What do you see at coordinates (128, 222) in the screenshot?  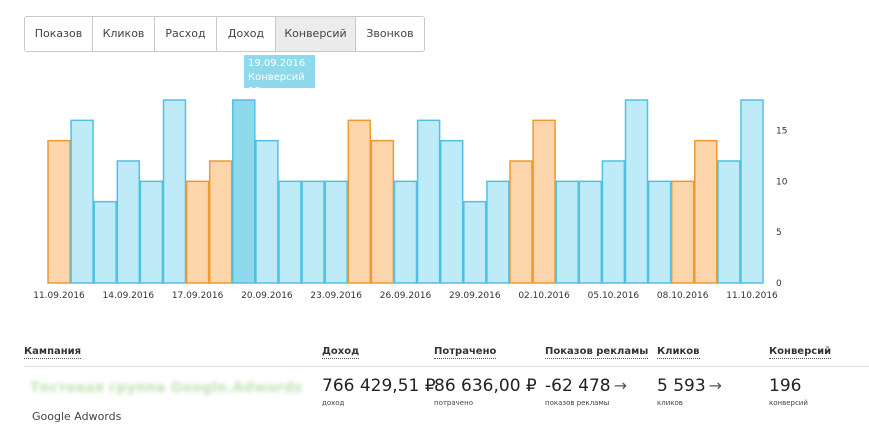 I see `bar-14.09.2016` at bounding box center [128, 222].